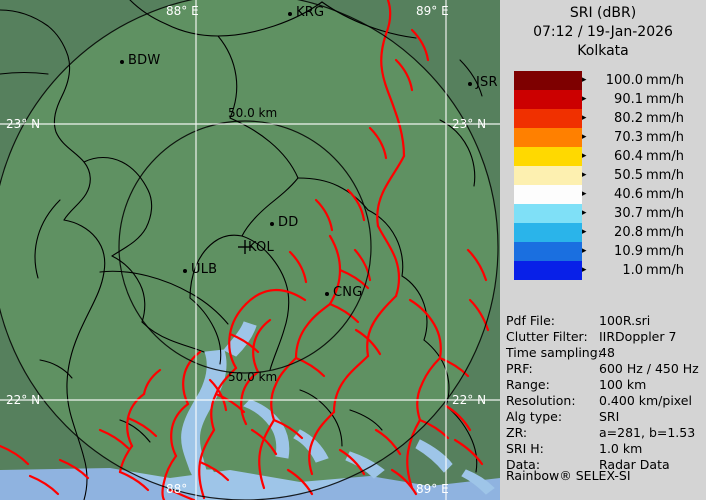  I want to click on lon-label-bottom-89e: 89° E, so click(432, 489).